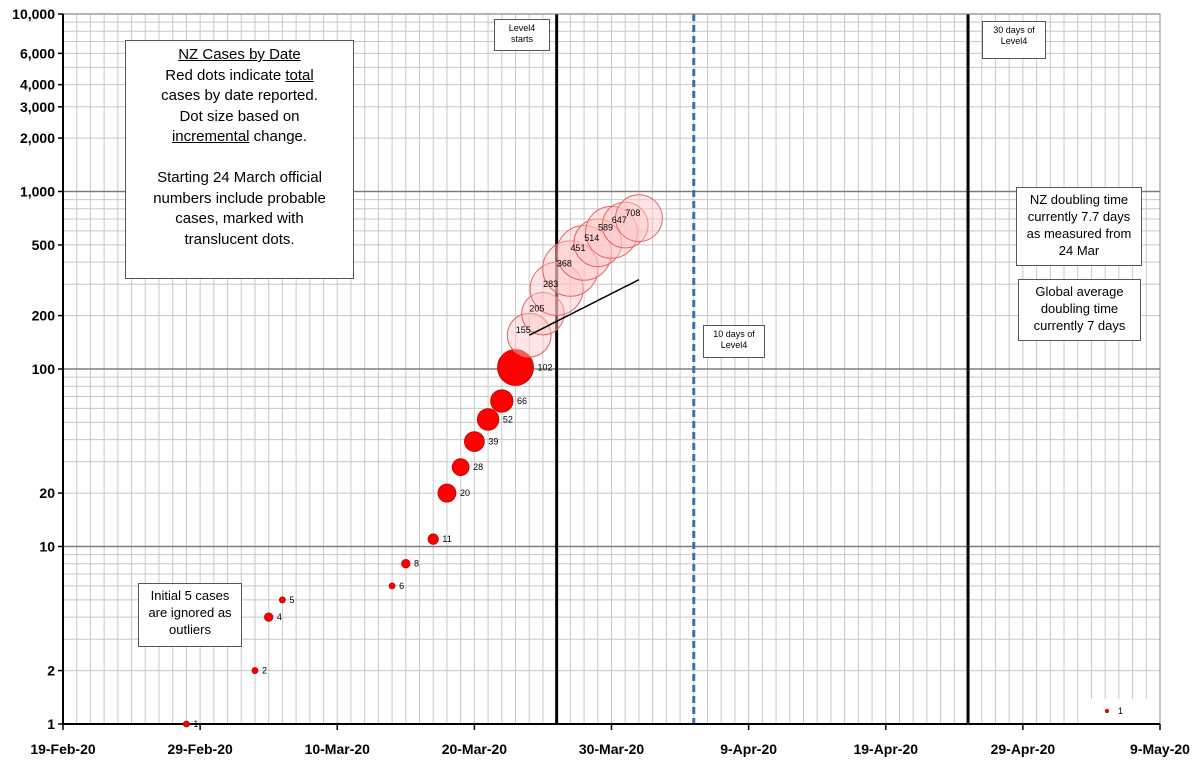 This screenshot has width=1200, height=770. I want to click on y-tick-label: 20, so click(47, 493).